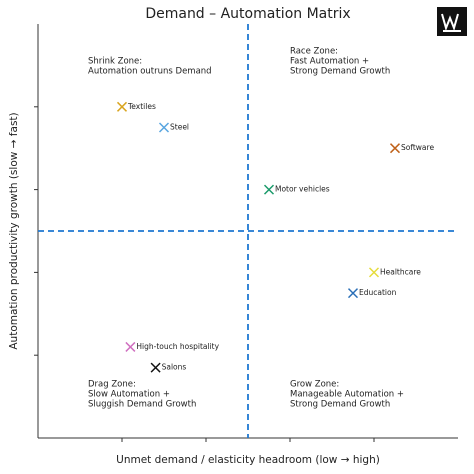 The height and width of the screenshot is (474, 474). What do you see at coordinates (150, 72) in the screenshot?
I see `zone-text: Automation outruns Demand` at bounding box center [150, 72].